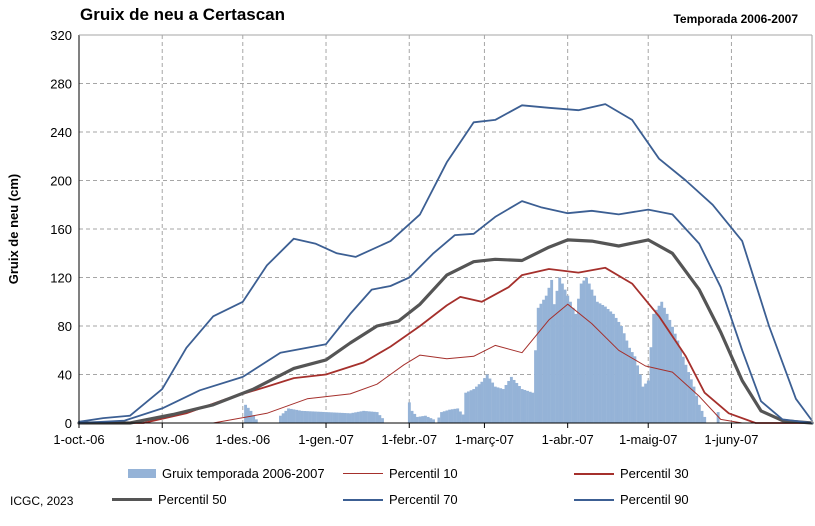 This screenshot has width=815, height=526. What do you see at coordinates (594, 473) in the screenshot?
I see `legend-swatch-p30` at bounding box center [594, 473].